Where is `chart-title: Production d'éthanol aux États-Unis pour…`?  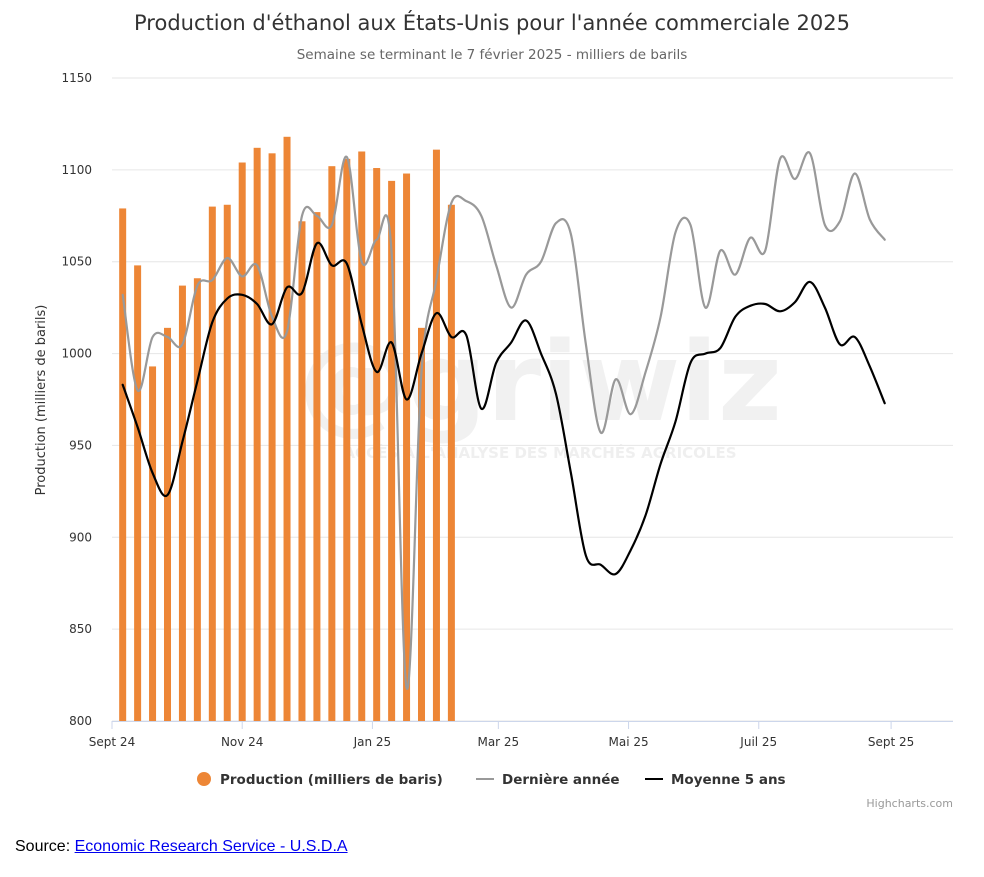
chart-title: Production d'éthanol aux États-Unis pour… is located at coordinates (492, 22).